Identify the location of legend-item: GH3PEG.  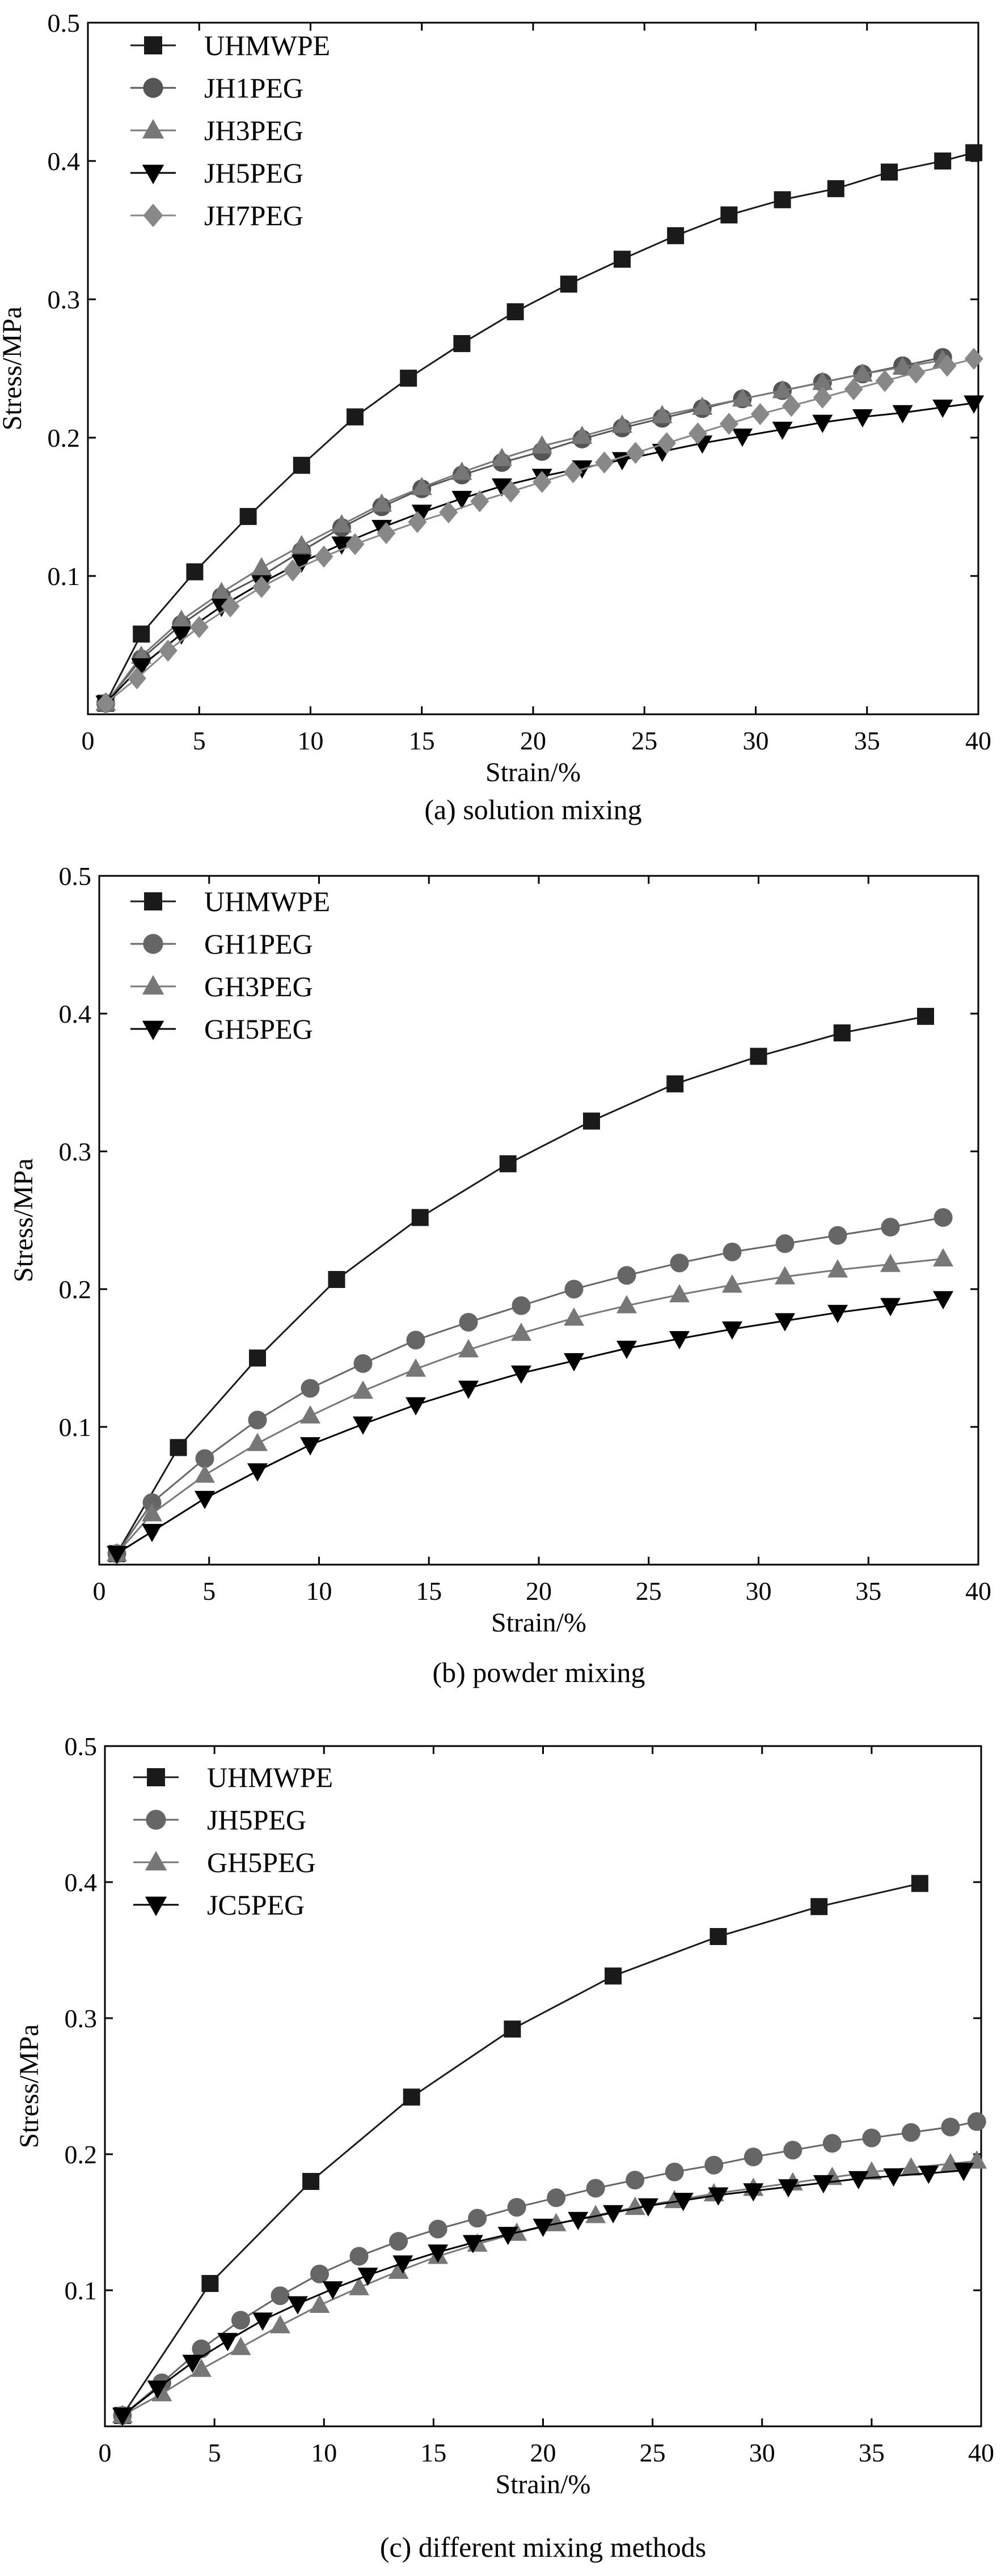
(221, 987).